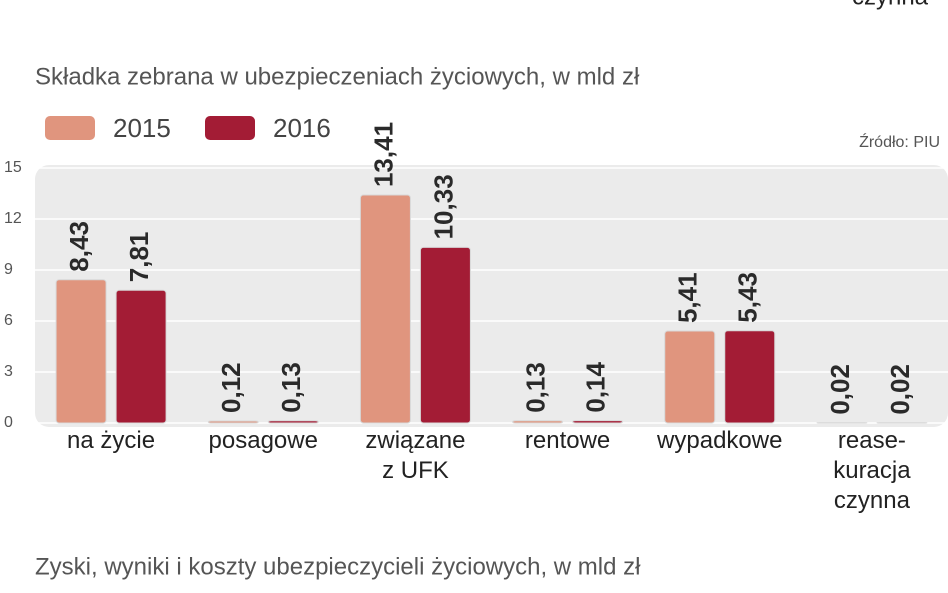 The width and height of the screenshot is (948, 593). What do you see at coordinates (8, 371) in the screenshot?
I see `y-tick-label: 3` at bounding box center [8, 371].